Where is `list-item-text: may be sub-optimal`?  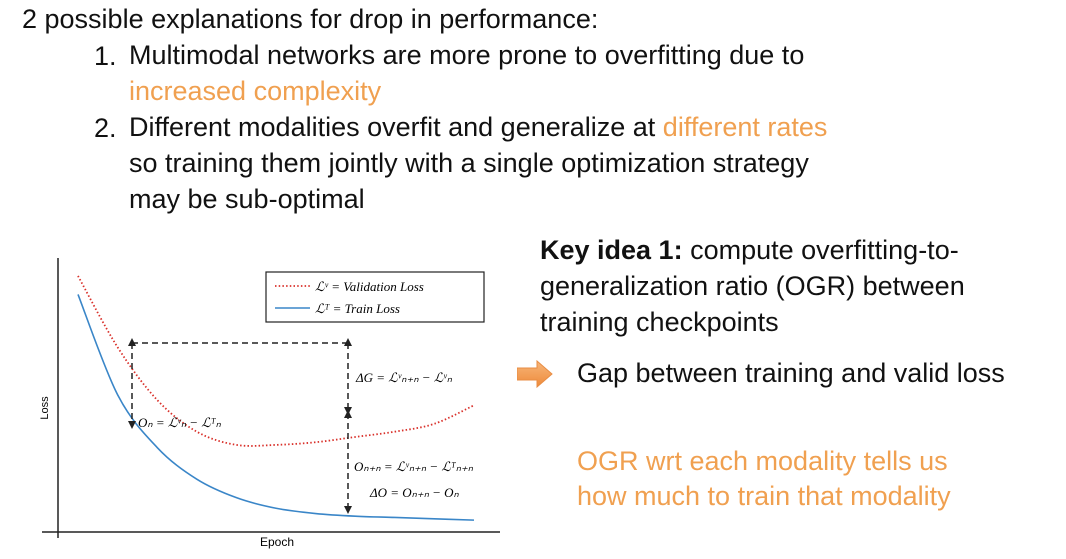 list-item-text: may be sub-optimal is located at coordinates (247, 199).